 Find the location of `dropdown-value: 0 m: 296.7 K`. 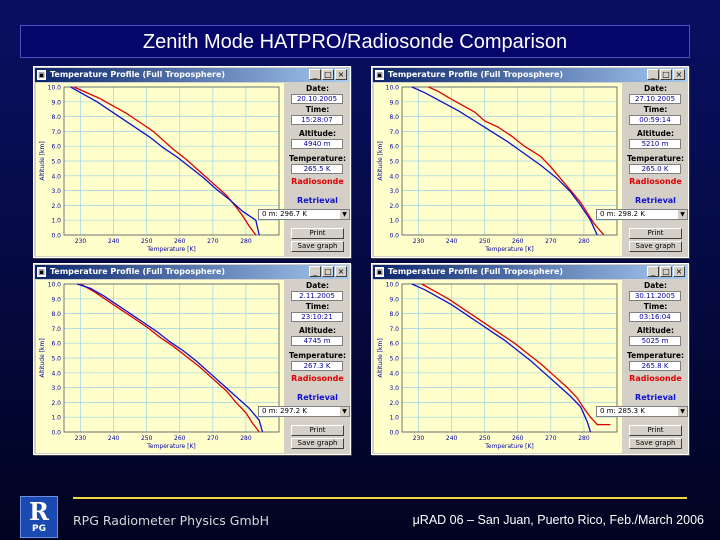

dropdown-value: 0 m: 296.7 K is located at coordinates (284, 214).